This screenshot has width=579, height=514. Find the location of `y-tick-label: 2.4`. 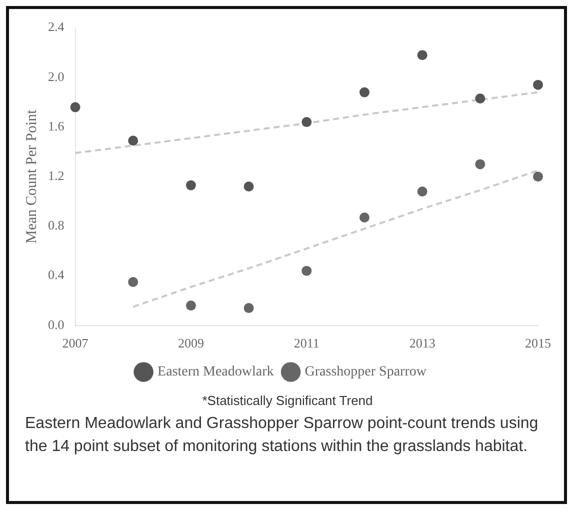

y-tick-label: 2.4 is located at coordinates (56, 26).